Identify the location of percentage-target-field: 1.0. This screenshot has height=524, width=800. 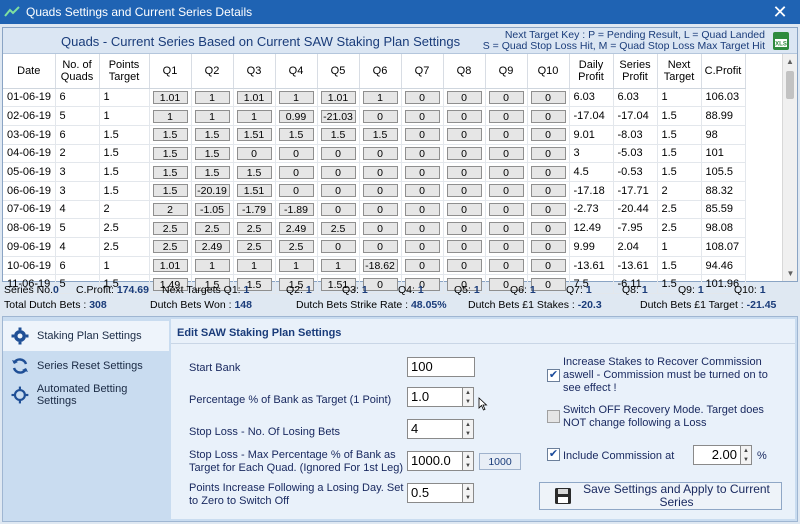
(435, 397).